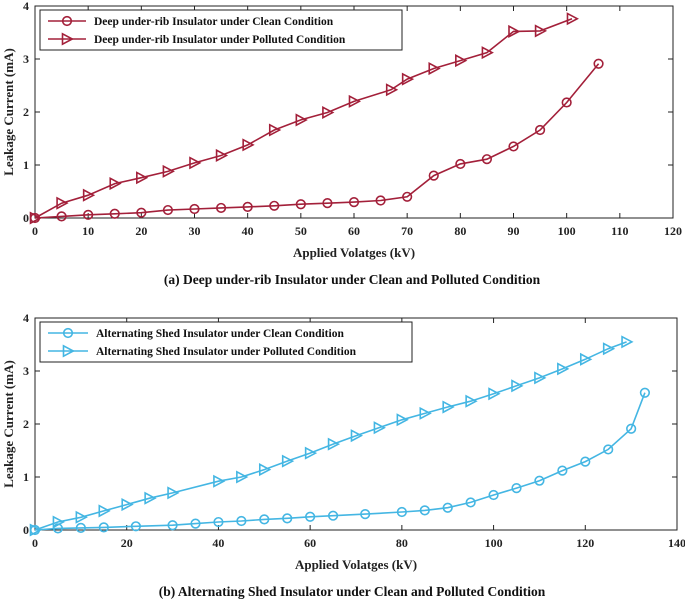  Describe the element at coordinates (354, 231) in the screenshot. I see `x-tick-label: 60` at that location.